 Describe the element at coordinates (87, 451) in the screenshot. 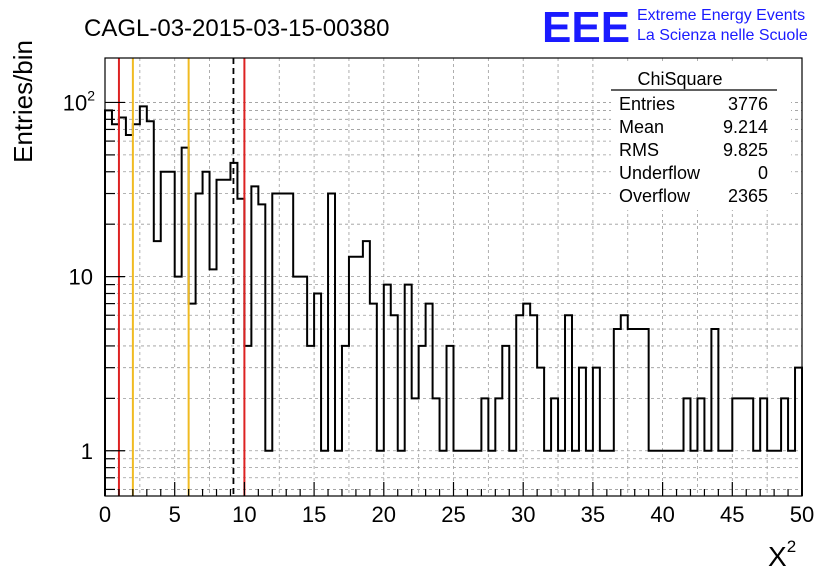

I see `y-tick-label: 1` at that location.